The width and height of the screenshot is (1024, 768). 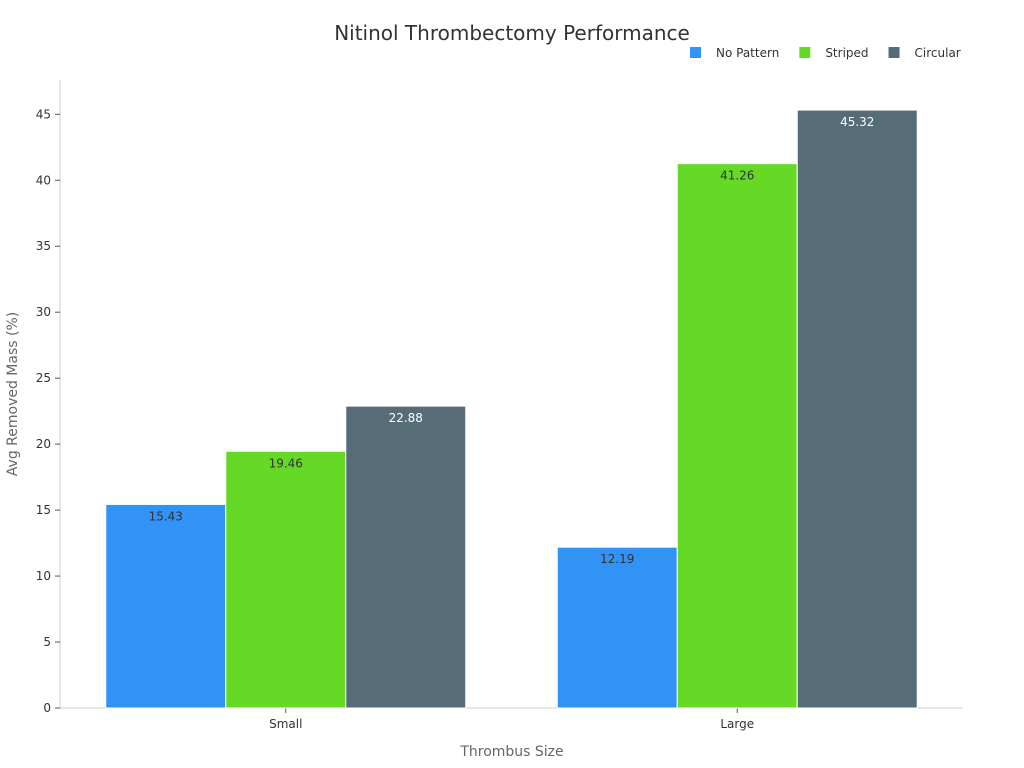 I want to click on bar-no-pattern-large, so click(x=617, y=627).